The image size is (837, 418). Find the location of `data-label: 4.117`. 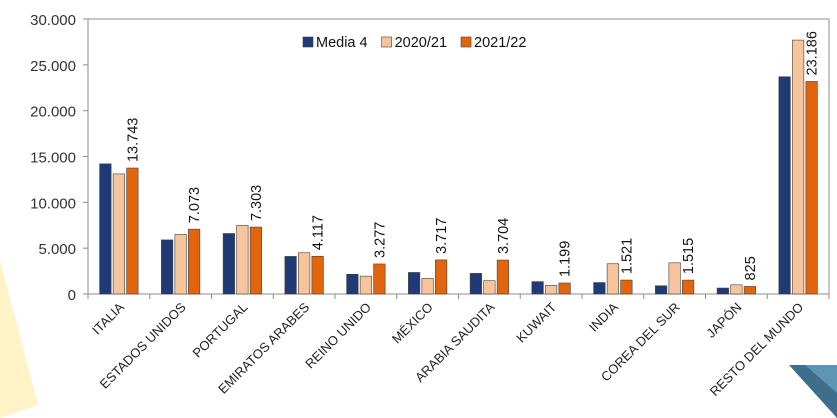

data-label: 4.117 is located at coordinates (319, 232).